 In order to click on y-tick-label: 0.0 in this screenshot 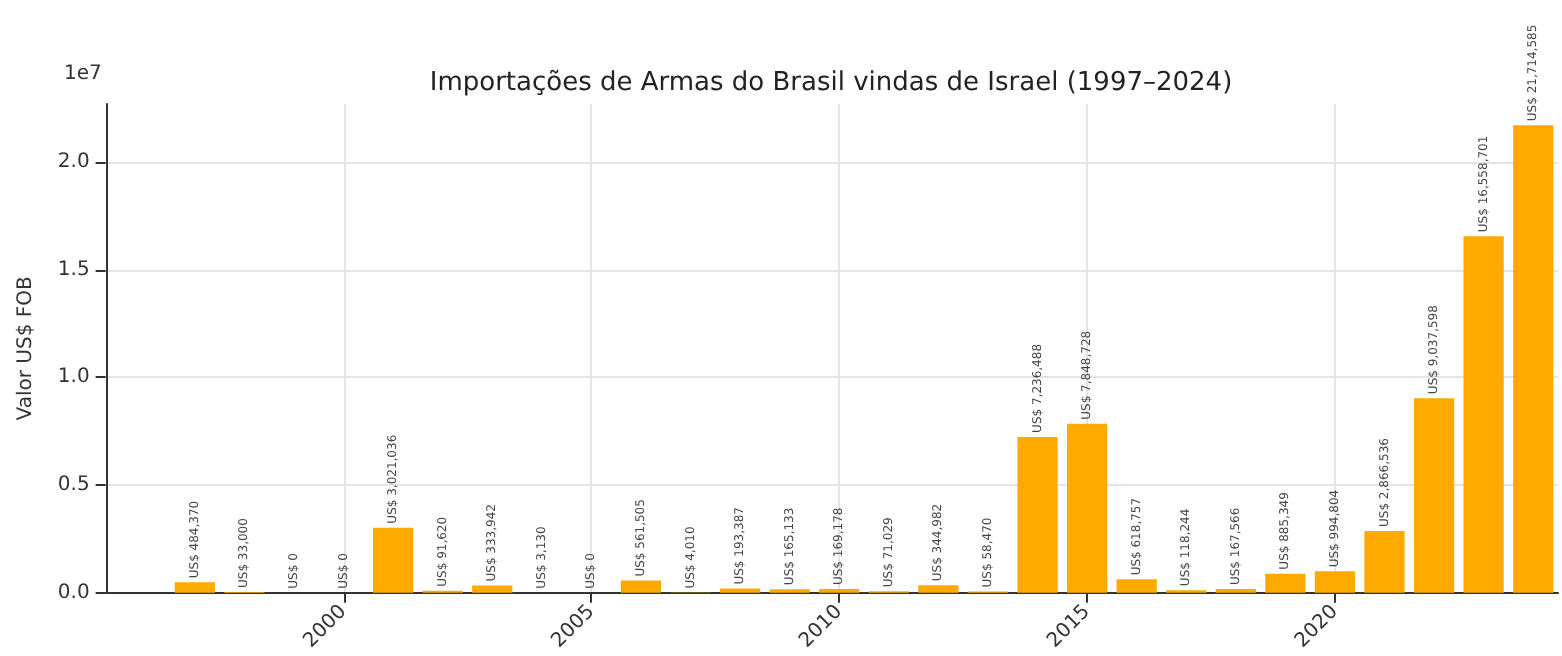, I will do `click(73, 592)`.